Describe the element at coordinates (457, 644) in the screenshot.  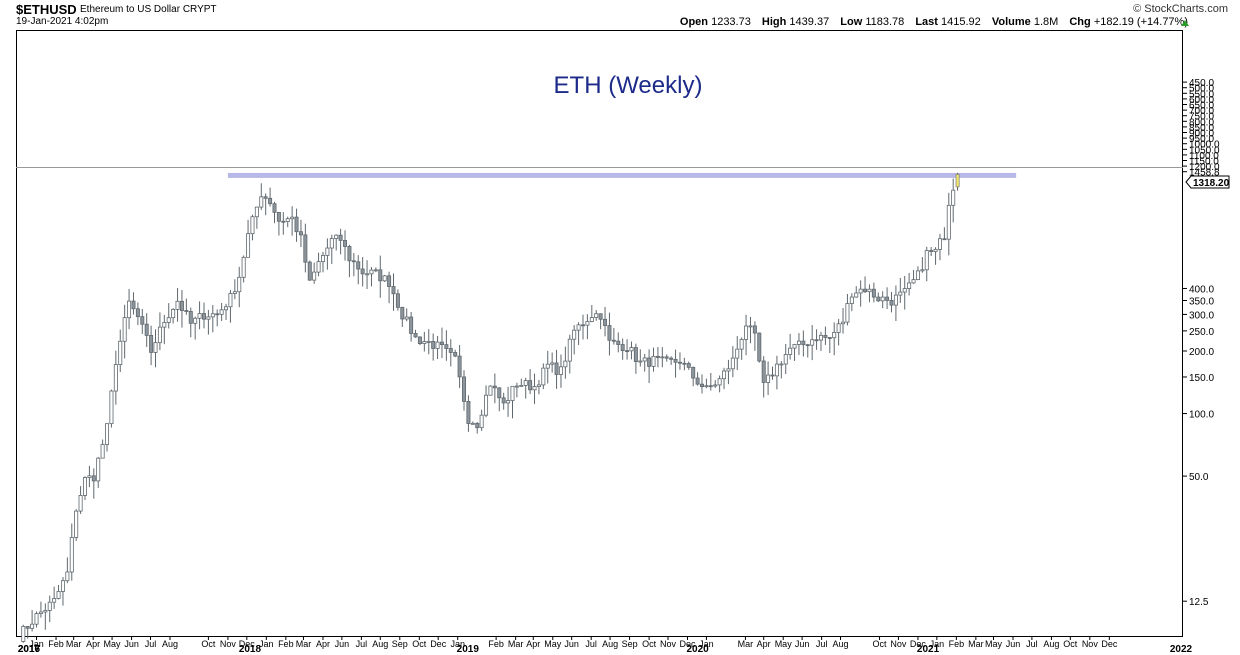
I see `x-month-label: Jan` at that location.